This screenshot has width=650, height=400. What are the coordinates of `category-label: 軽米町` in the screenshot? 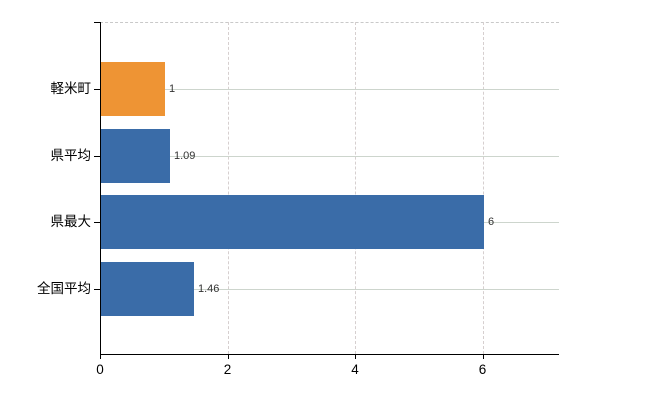 It's located at (71, 88).